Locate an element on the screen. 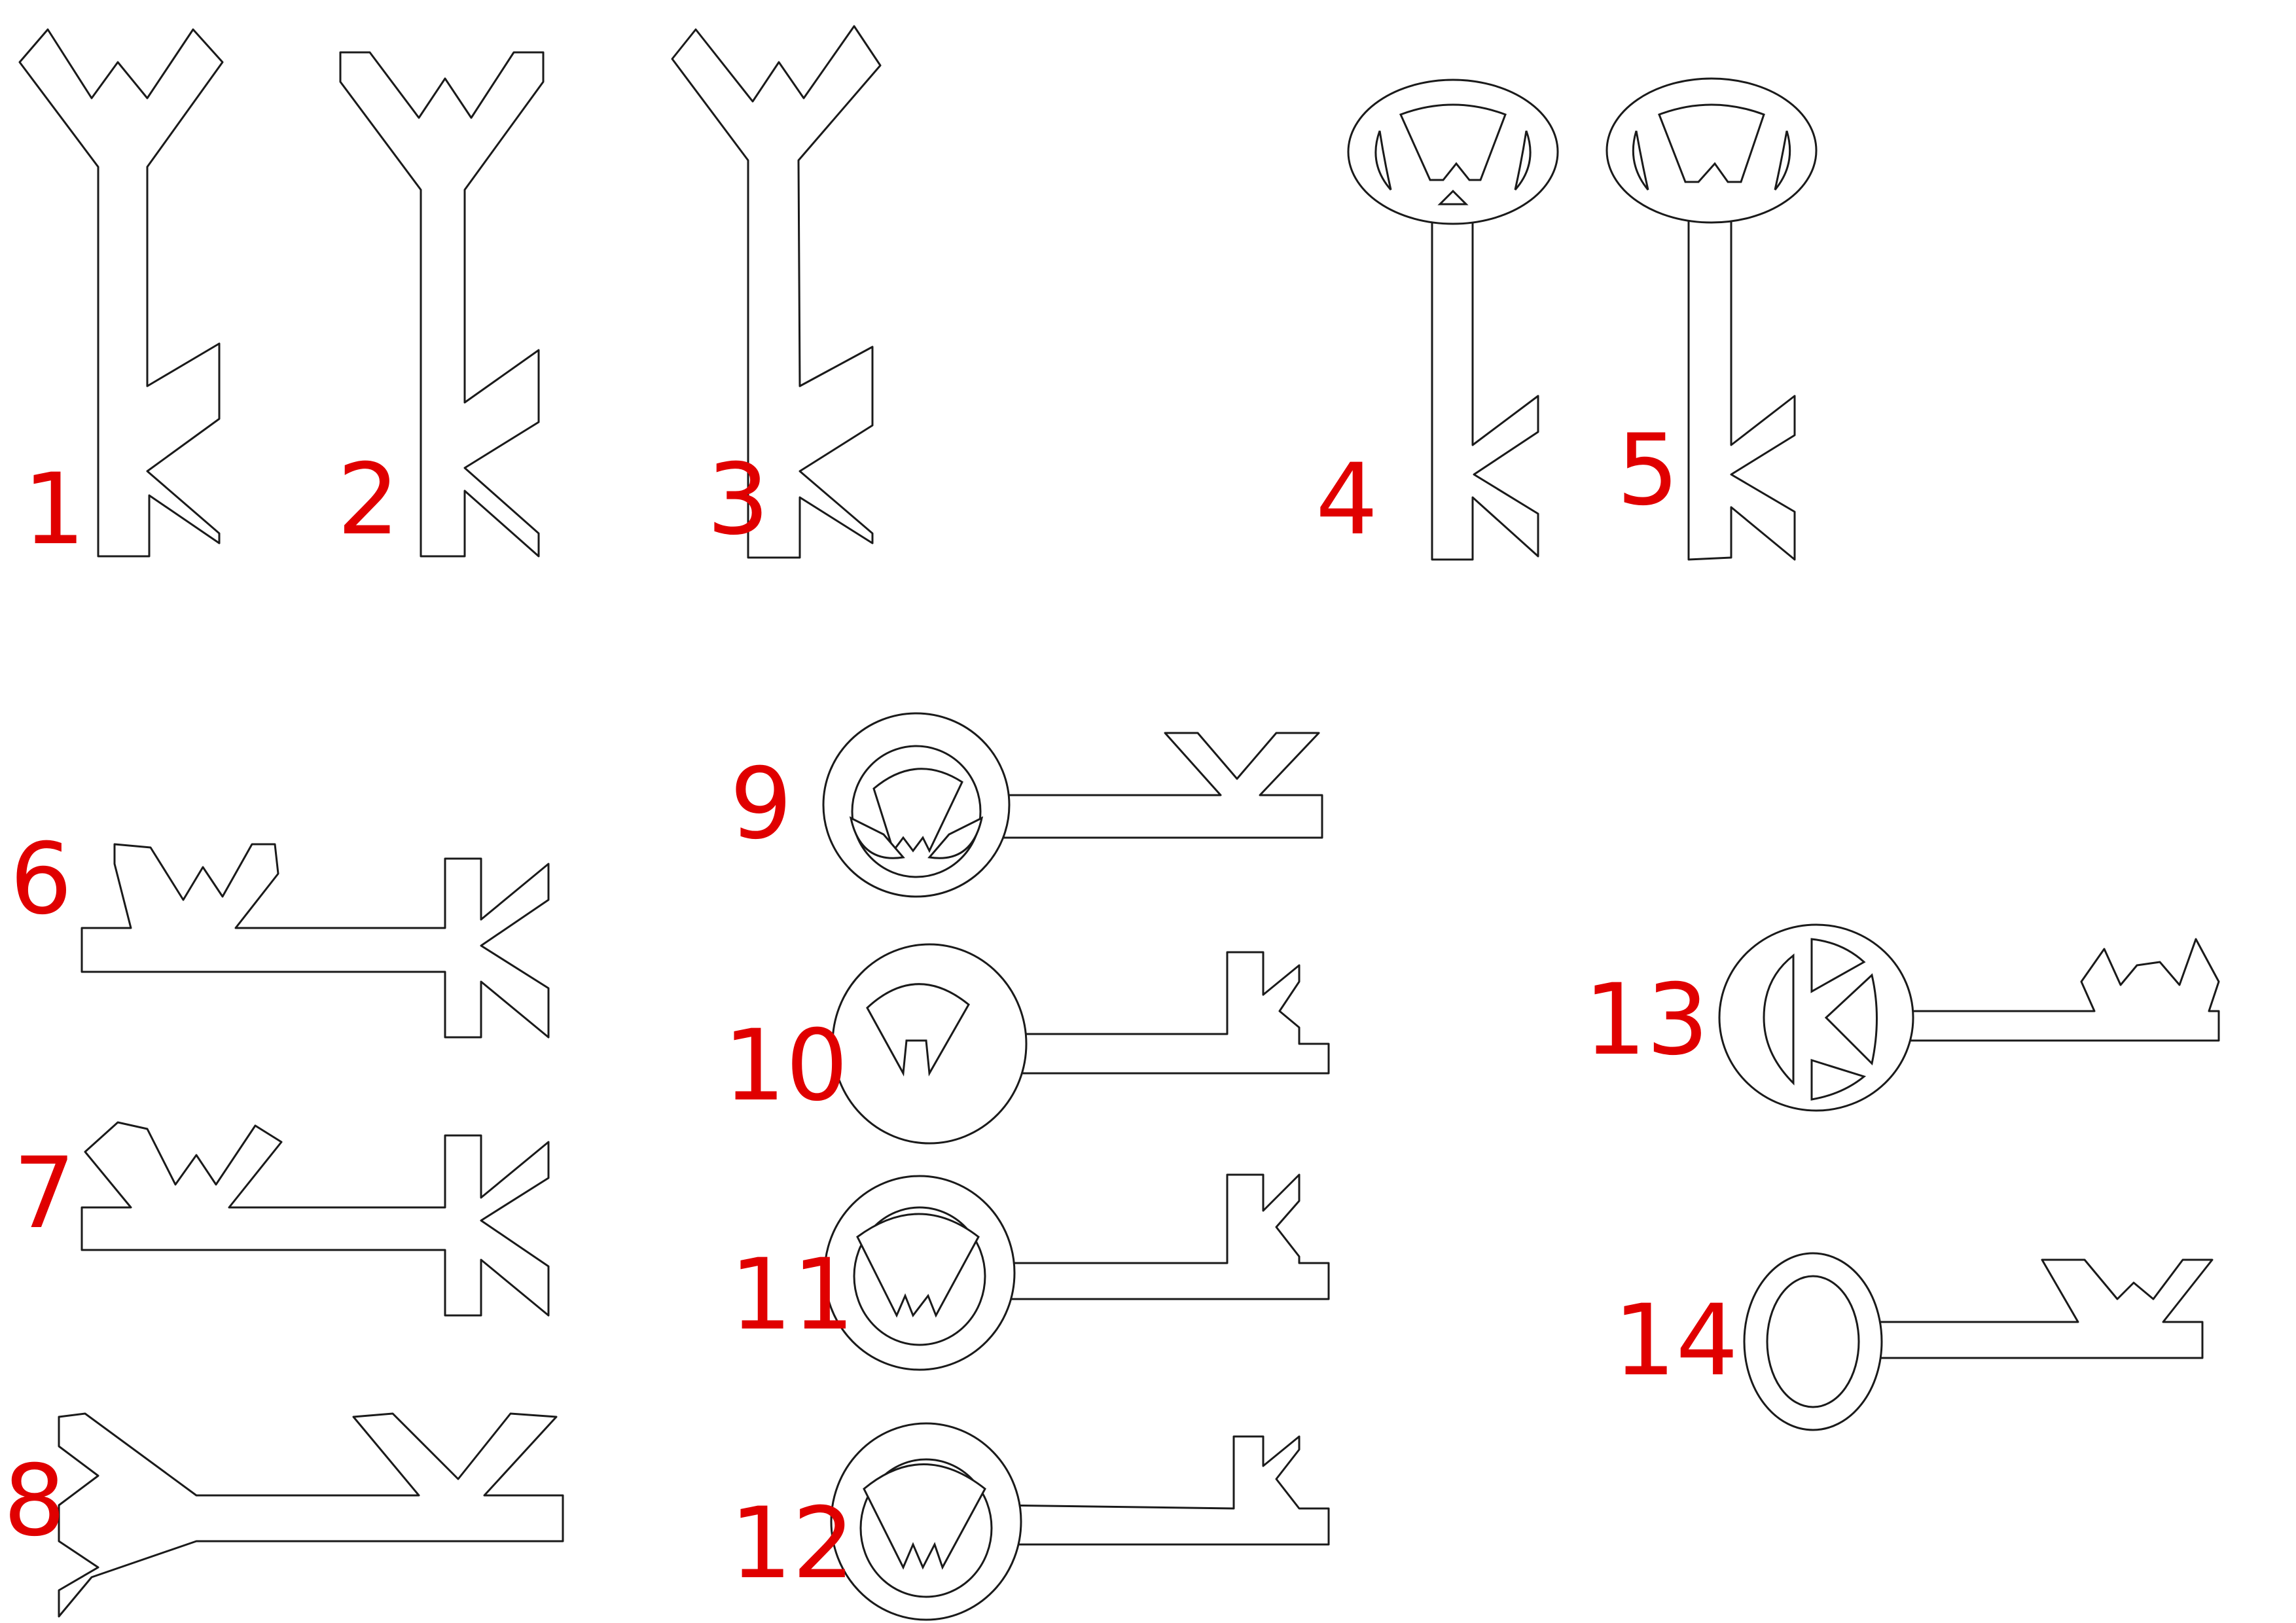 The height and width of the screenshot is (1623, 2296). key-12-w-cutout is located at coordinates (924, 1516).